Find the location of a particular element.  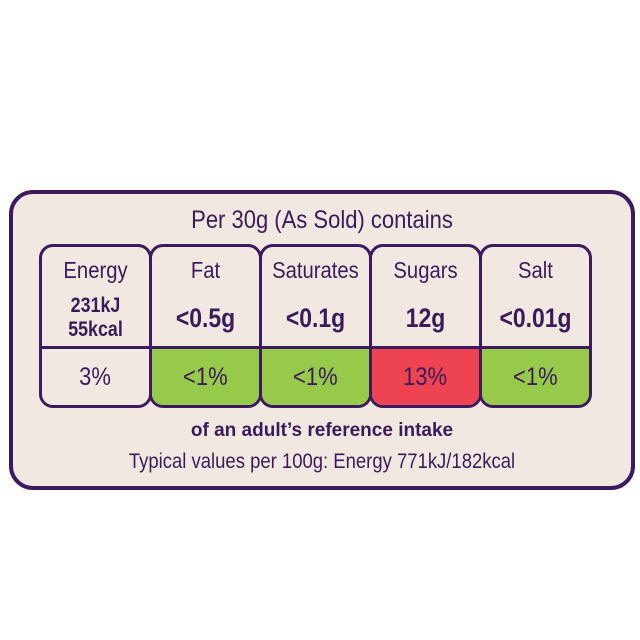

nutrient-cell-fat: Fat <0.5g <1% is located at coordinates (205, 326).